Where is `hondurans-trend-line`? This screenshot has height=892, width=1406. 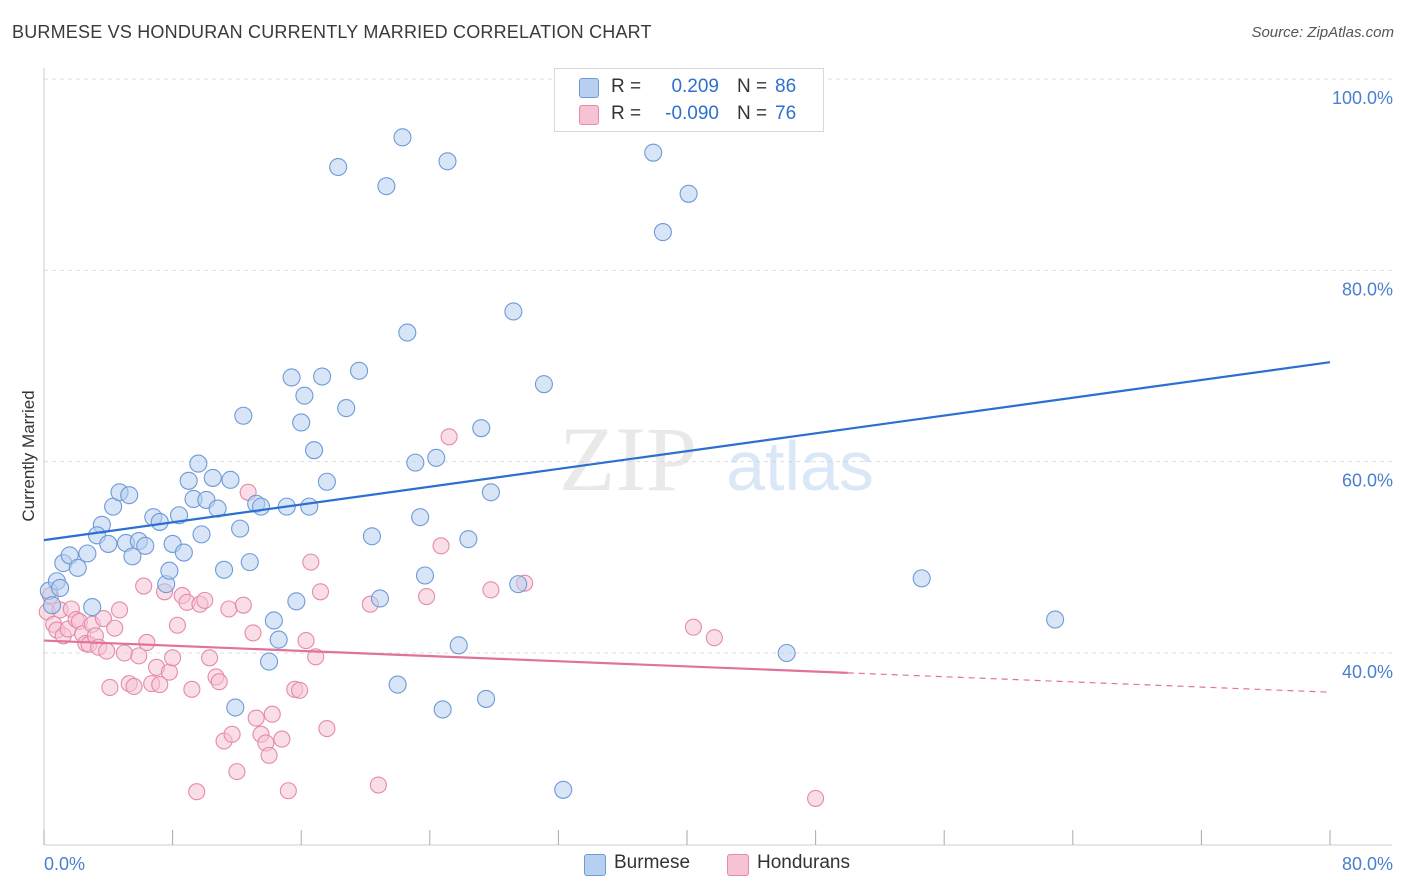
hondurans-trend-line is located at coordinates (445, 656).